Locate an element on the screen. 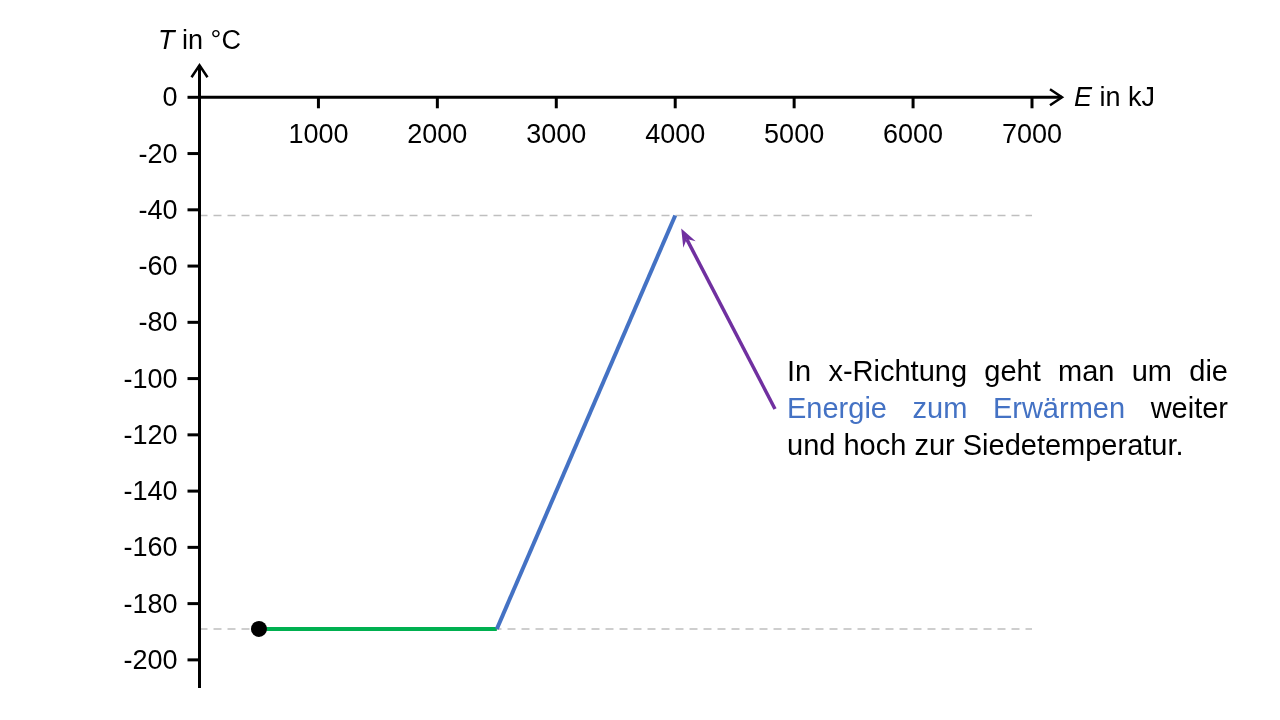  x-tick-label: 6000 is located at coordinates (913, 134).